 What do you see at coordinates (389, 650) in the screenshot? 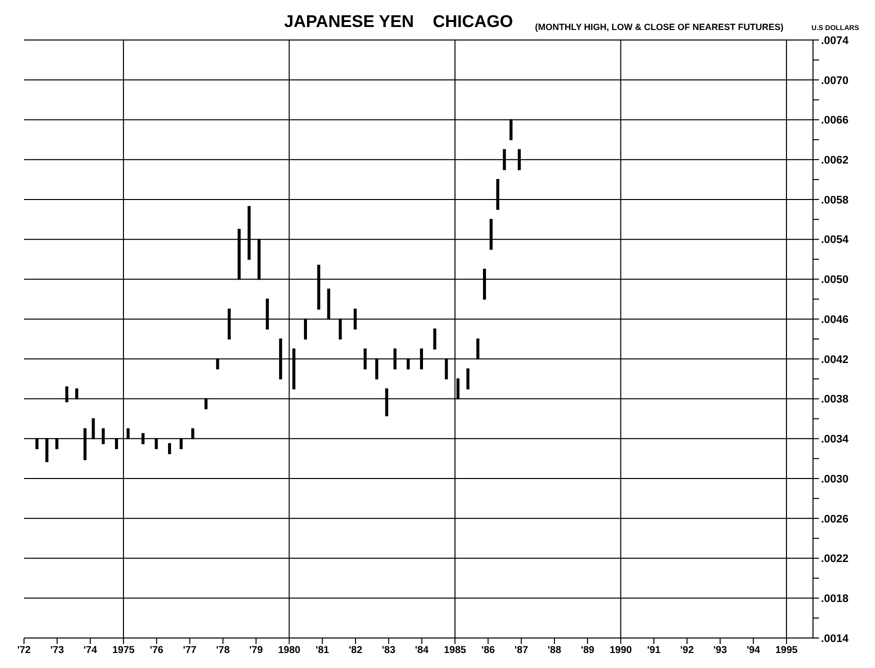
I see `x-tick-label: '83` at bounding box center [389, 650].